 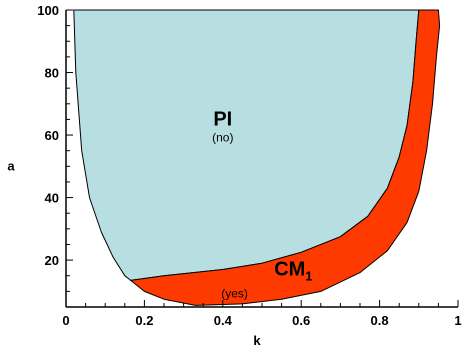 I want to click on y-tick-label: 40, so click(x=52, y=198).